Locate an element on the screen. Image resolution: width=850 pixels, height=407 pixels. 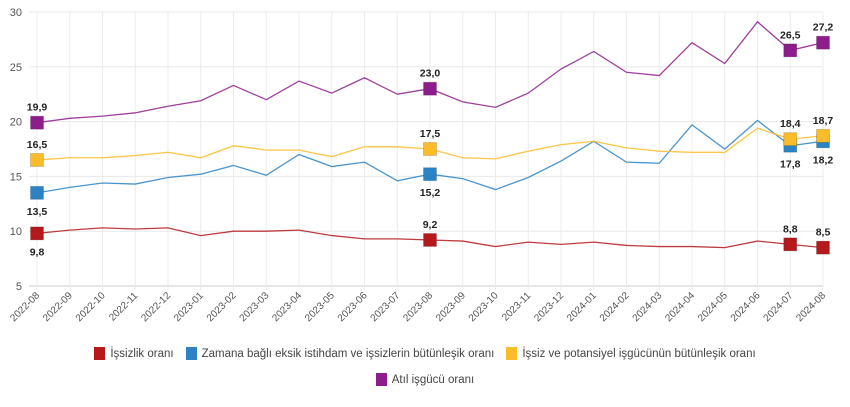
data-label: 18,4 is located at coordinates (790, 124).